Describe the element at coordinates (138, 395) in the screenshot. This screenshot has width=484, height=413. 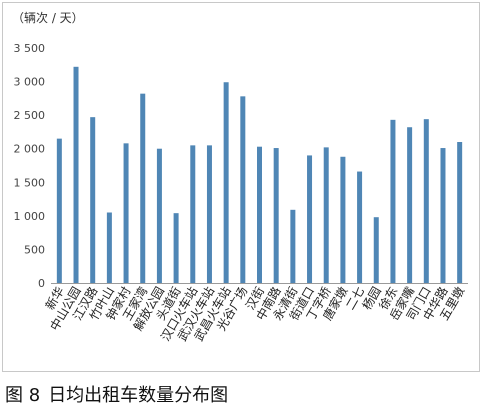
I see `figure-title: 日均出租车数量分布图` at that location.